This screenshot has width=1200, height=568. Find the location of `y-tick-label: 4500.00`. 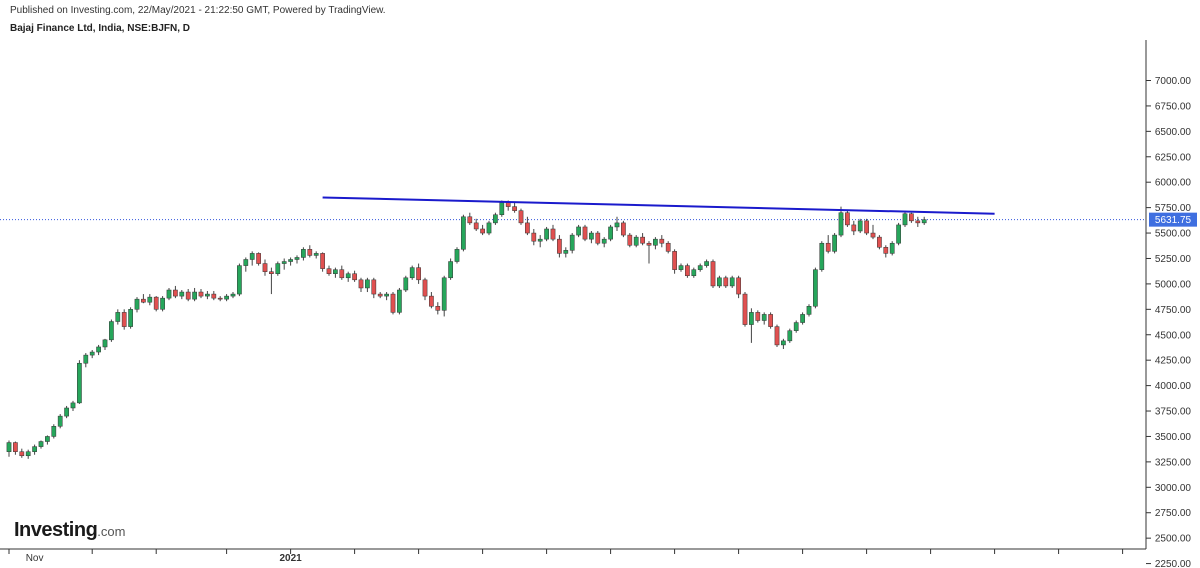

y-tick-label: 4500.00 is located at coordinates (1173, 335).